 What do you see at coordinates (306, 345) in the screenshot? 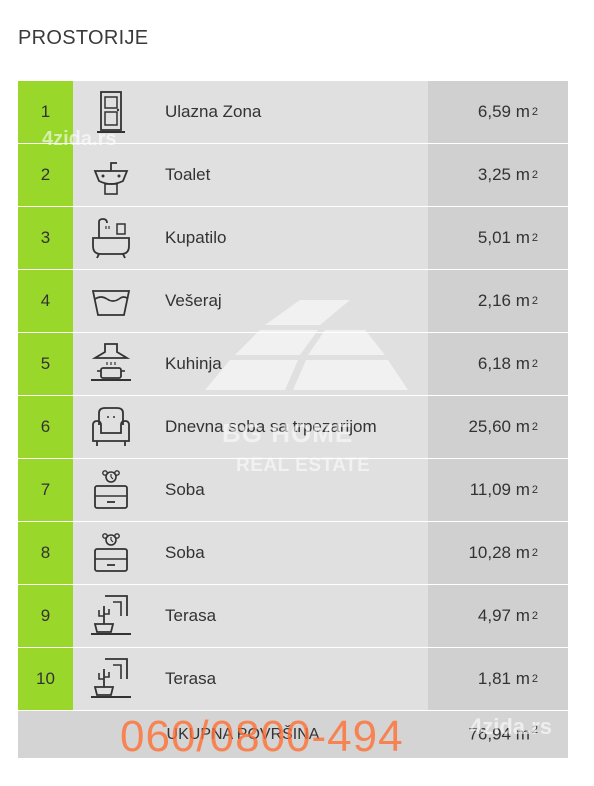
I see `brand-logo-watermark` at bounding box center [306, 345].